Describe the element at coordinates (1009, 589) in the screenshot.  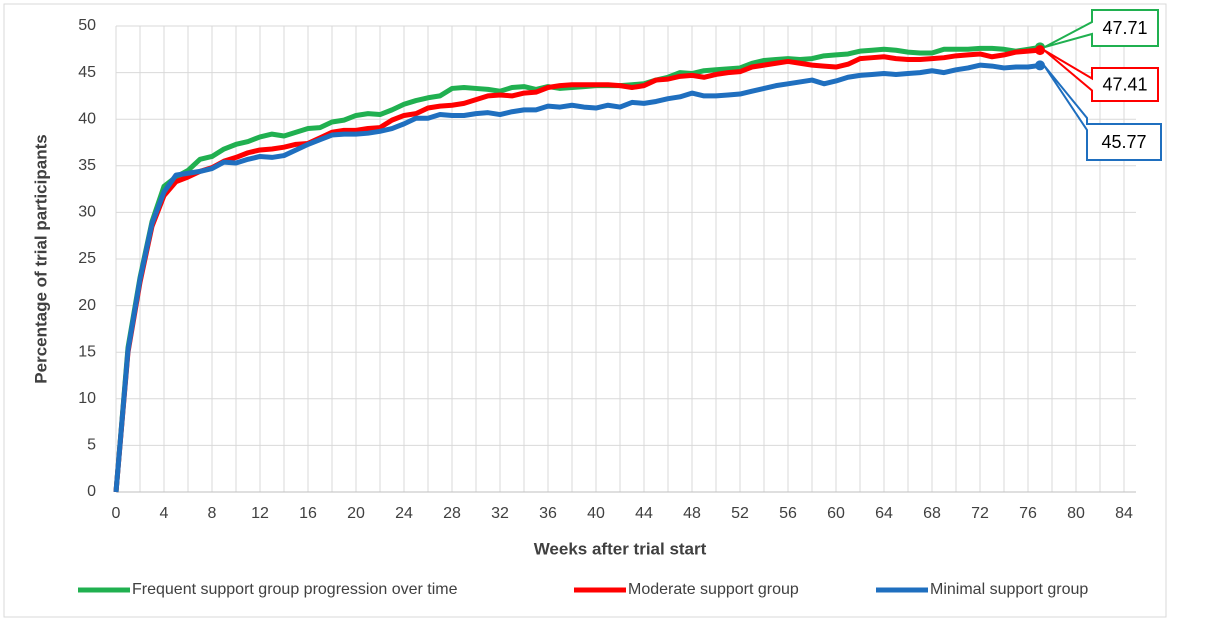
I see `legend-label: Minimal support group` at that location.